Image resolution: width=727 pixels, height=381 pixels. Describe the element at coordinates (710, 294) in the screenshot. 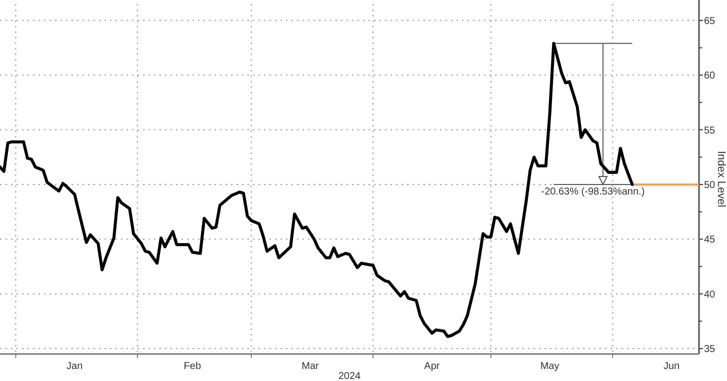

I see `y-tick-label: 40` at that location.